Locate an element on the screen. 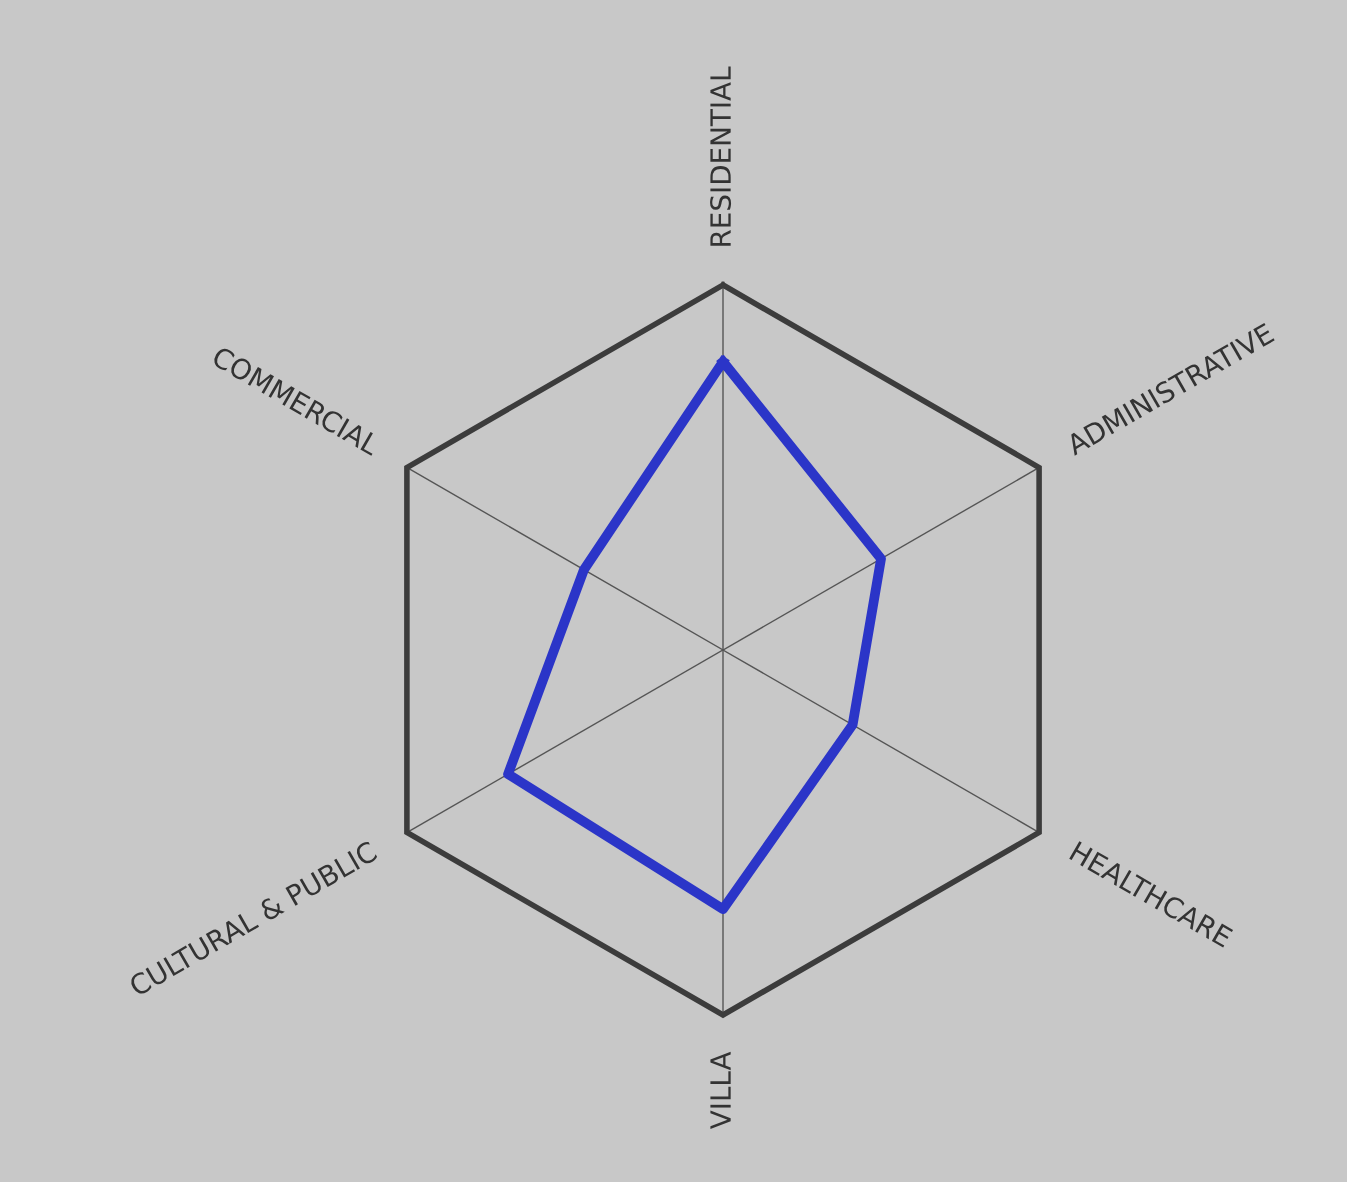 The image size is (1347, 1182). spoke-label: RESIDENTIAL is located at coordinates (721, 156).